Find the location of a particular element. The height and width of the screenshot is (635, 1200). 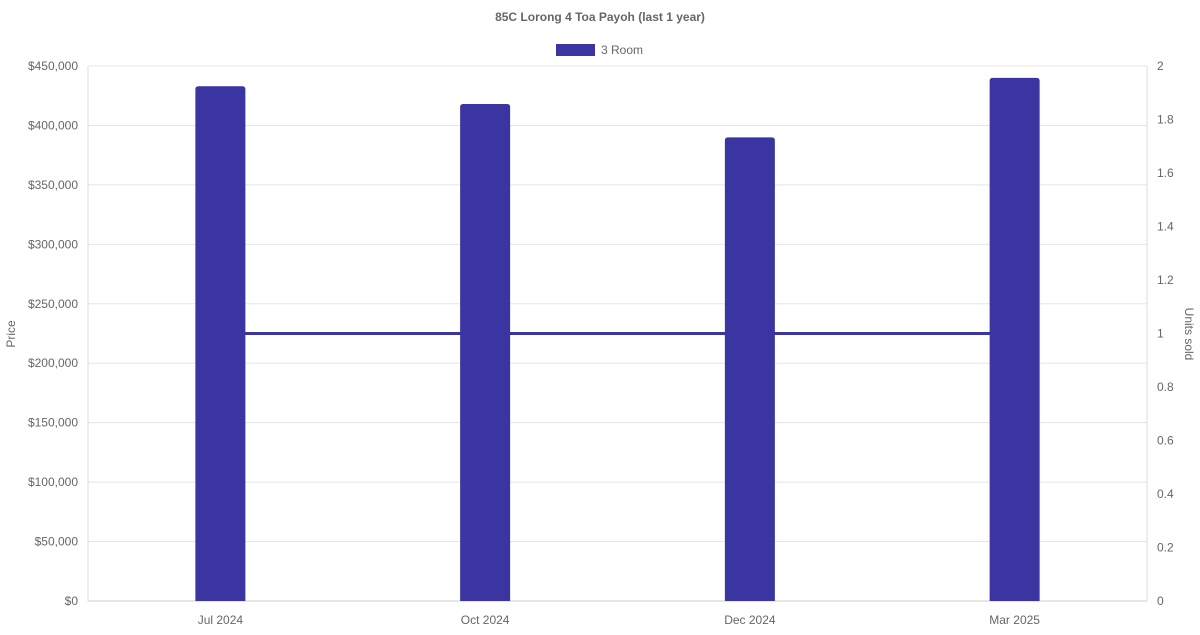

y2-tick-label: 0.2 is located at coordinates (1165, 548).